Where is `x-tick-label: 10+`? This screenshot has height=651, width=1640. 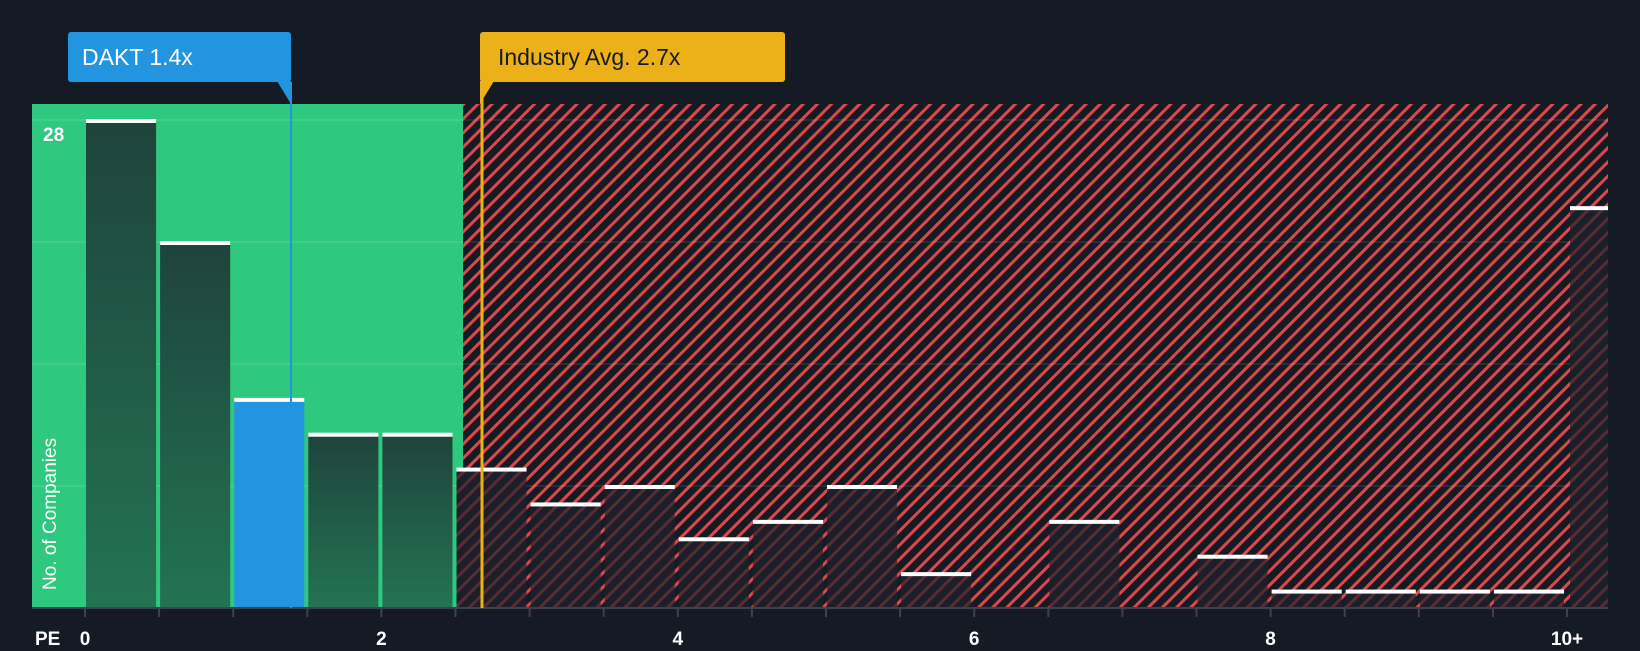 x-tick-label: 10+ is located at coordinates (1567, 639).